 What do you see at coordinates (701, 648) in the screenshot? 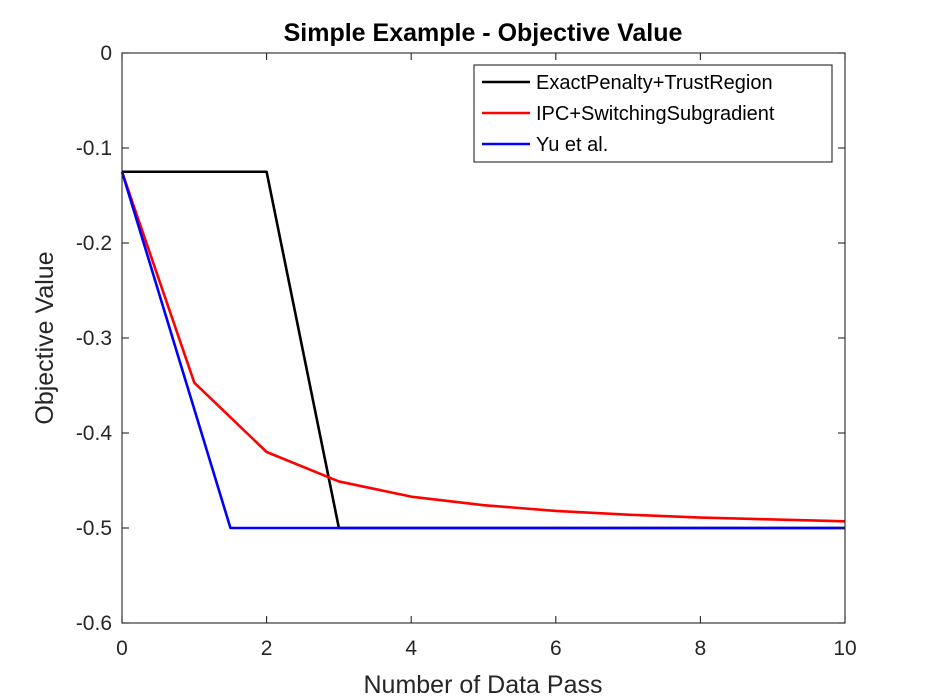
I see `x-tick-label: 8` at bounding box center [701, 648].